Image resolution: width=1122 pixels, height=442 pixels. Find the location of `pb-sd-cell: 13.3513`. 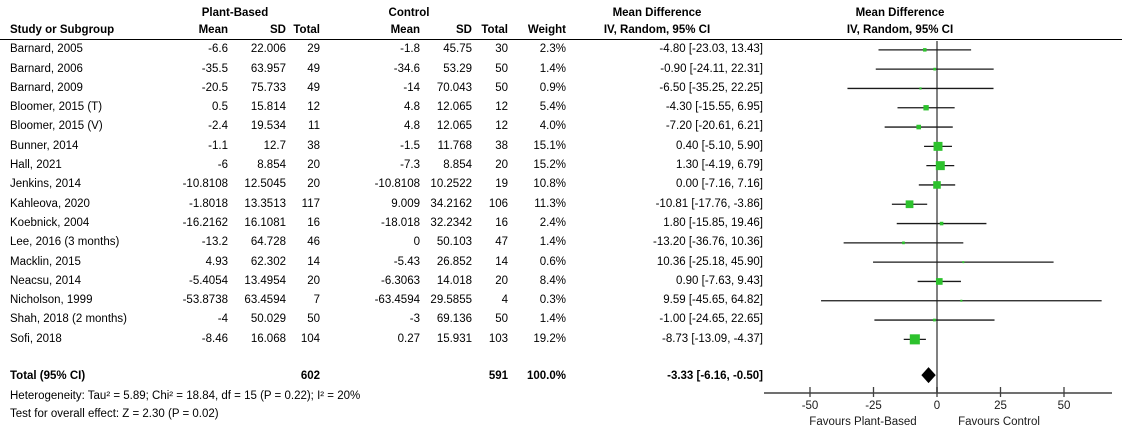

pb-sd-cell: 13.3513 is located at coordinates (265, 203).